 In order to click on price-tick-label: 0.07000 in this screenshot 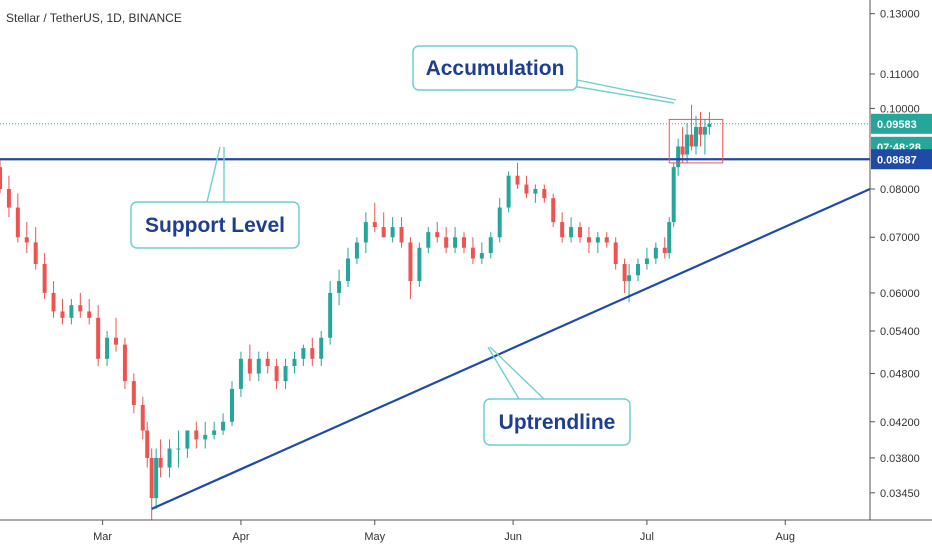, I will do `click(900, 238)`.